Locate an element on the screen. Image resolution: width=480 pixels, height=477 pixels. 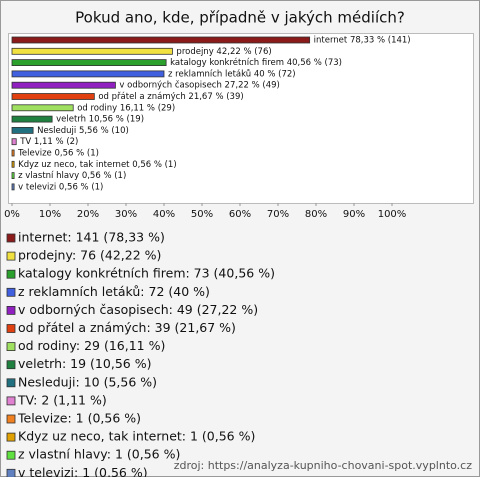
x-tick-label: 80% is located at coordinates (316, 214).